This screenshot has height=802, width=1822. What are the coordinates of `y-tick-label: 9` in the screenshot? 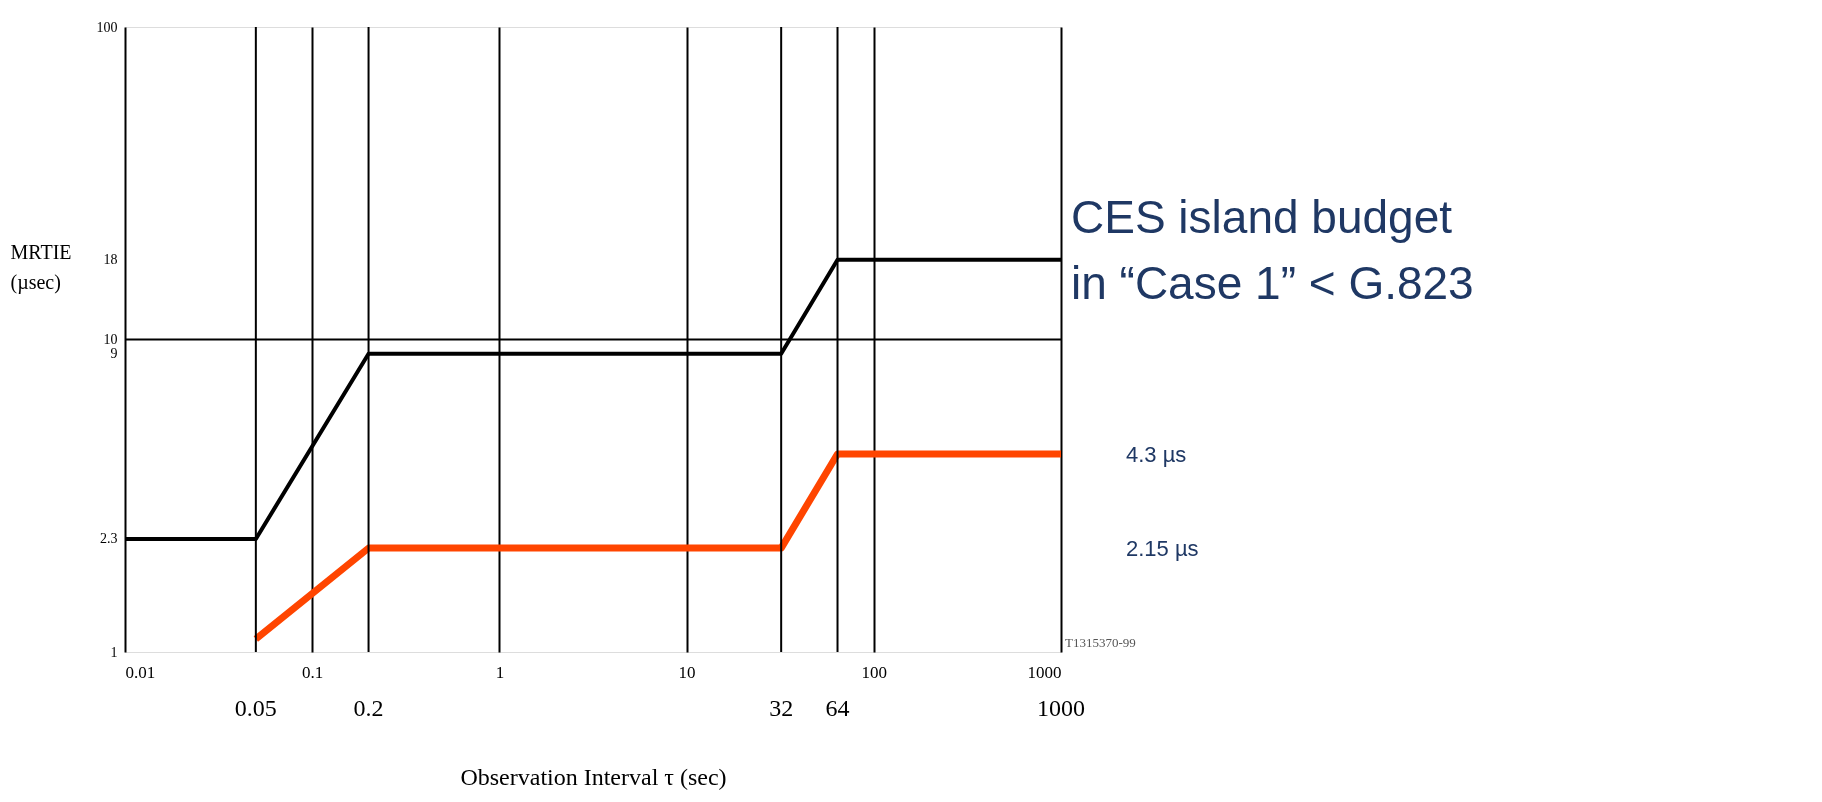 It's located at (114, 354).